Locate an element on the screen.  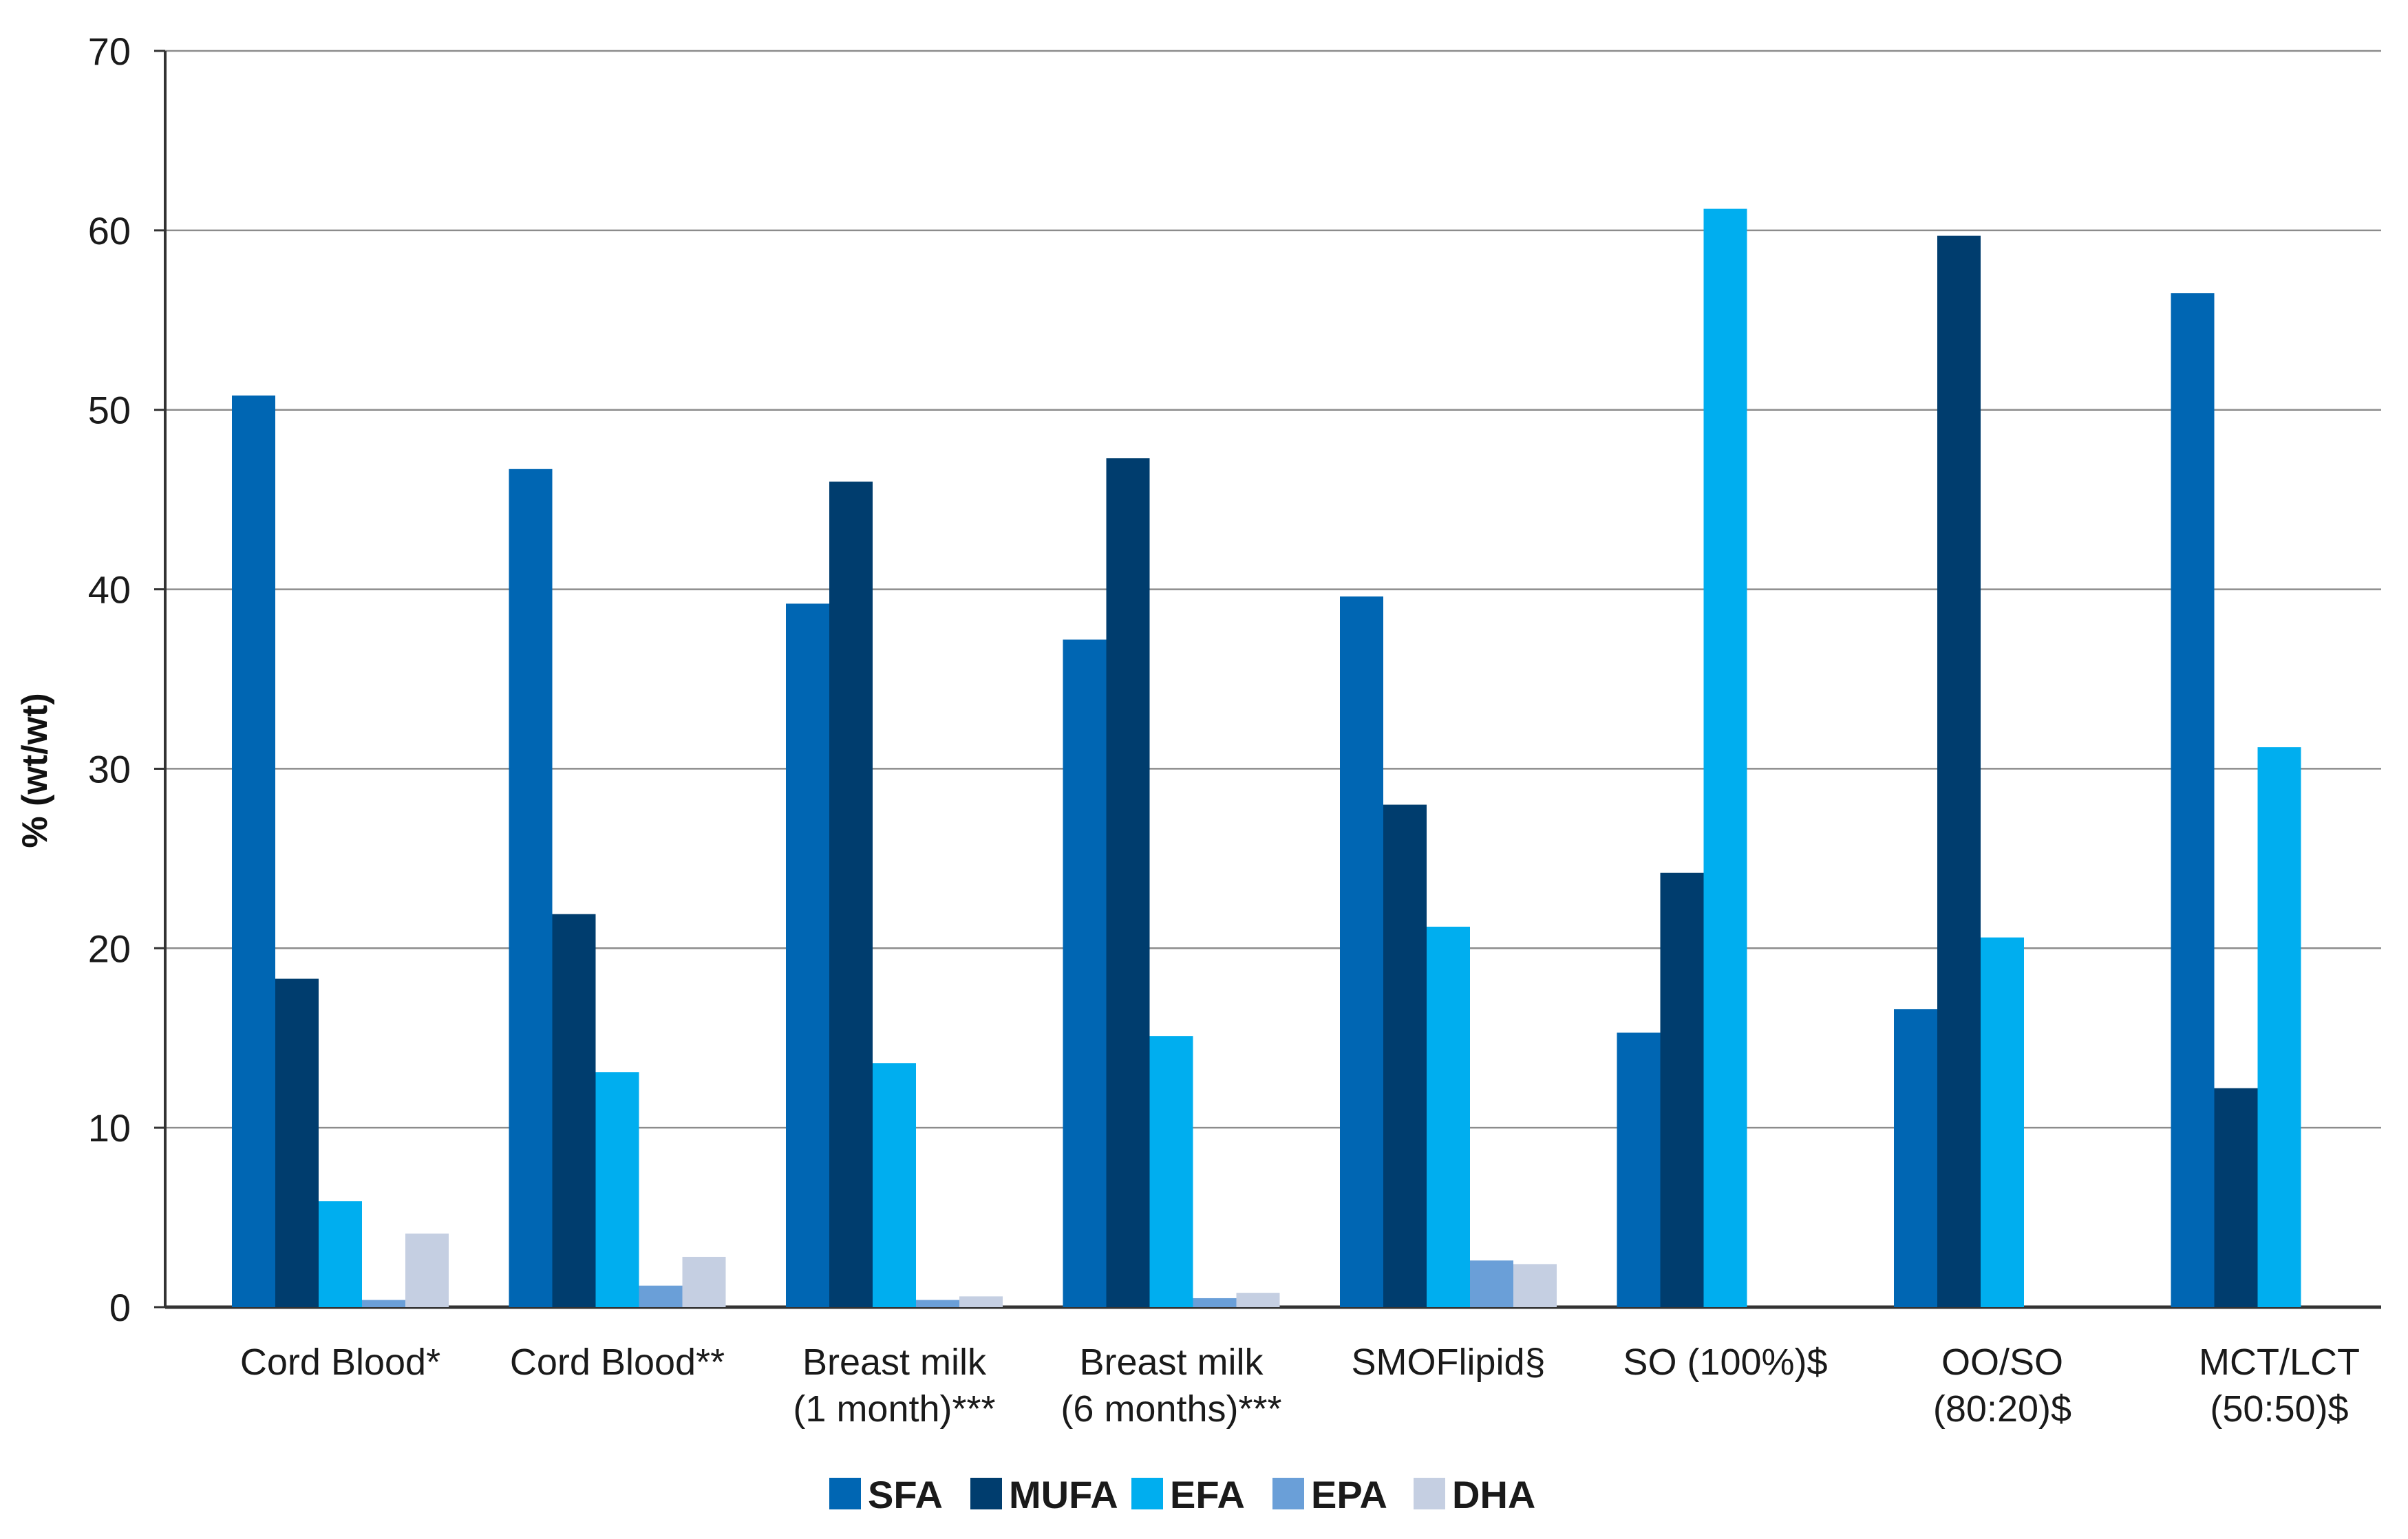
x-category-label: (6 months)*** is located at coordinates (1171, 1409).